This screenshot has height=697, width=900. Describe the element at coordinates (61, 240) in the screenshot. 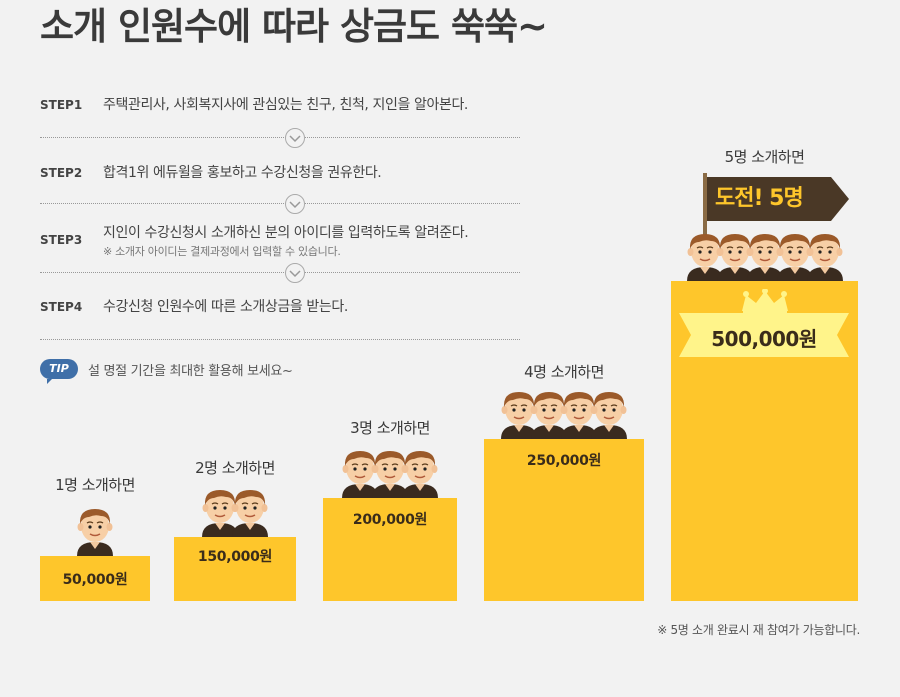

I see `step-label: STEP3` at that location.